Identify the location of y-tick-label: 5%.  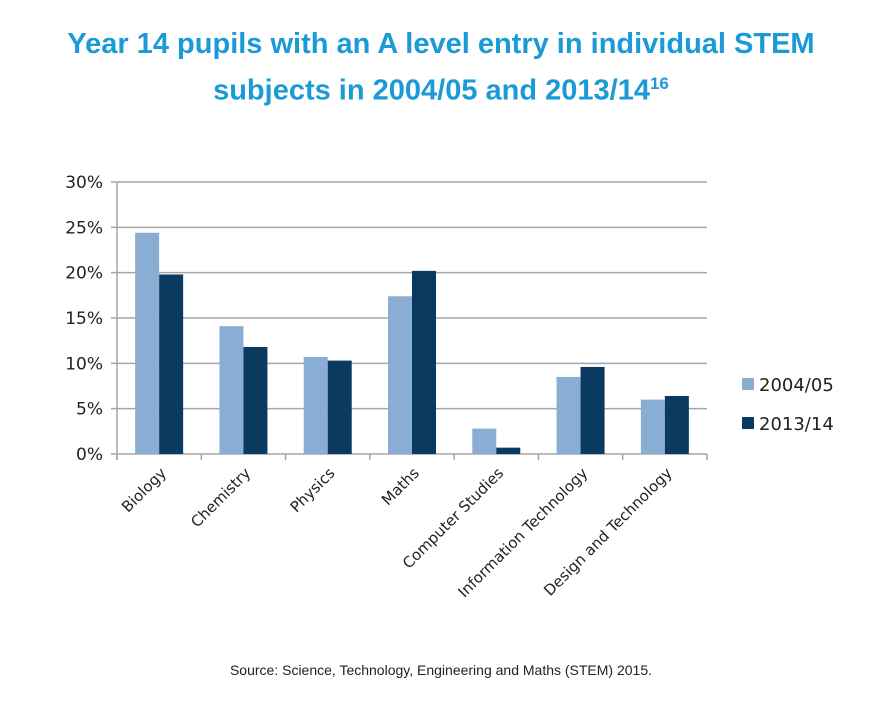
(89, 410).